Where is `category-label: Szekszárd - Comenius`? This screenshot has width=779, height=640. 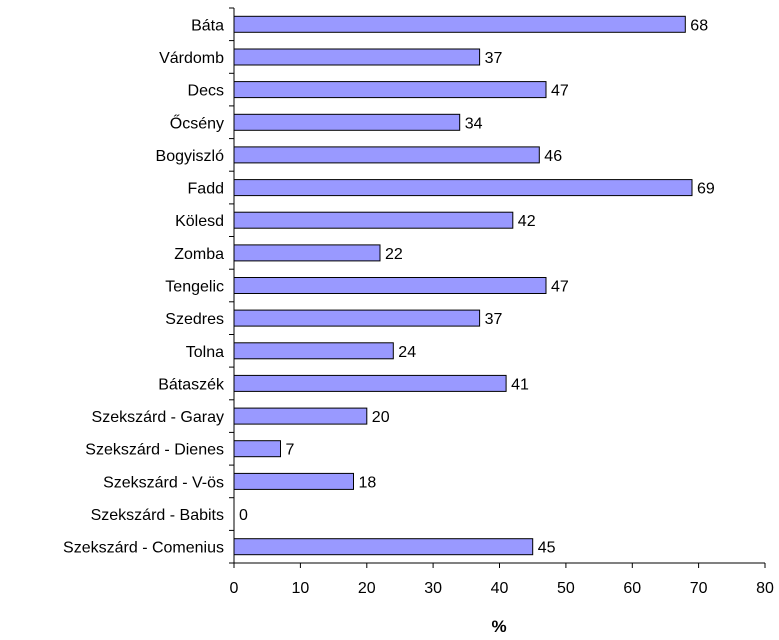
category-label: Szekszárd - Comenius is located at coordinates (143, 548).